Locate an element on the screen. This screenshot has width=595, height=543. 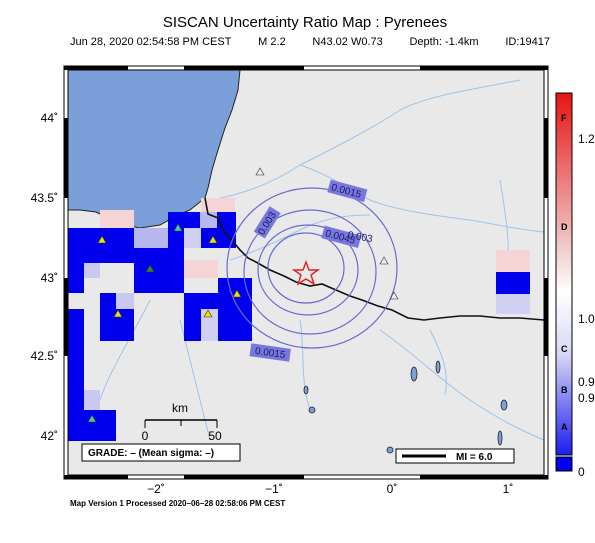
lat-axis: 44˚ 43.5˚ 43˚ 42.5˚ 42˚ is located at coordinates (44, 277).